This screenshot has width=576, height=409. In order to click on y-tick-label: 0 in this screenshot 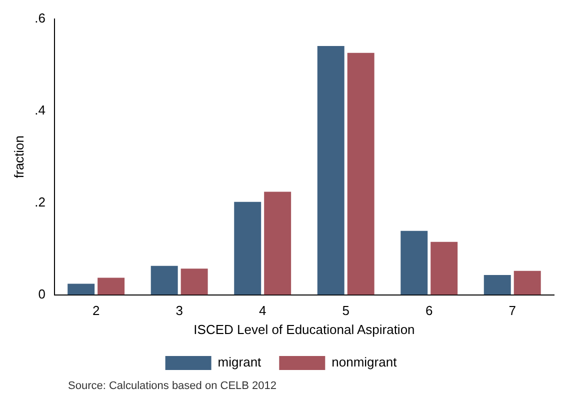, I will do `click(42, 294)`.